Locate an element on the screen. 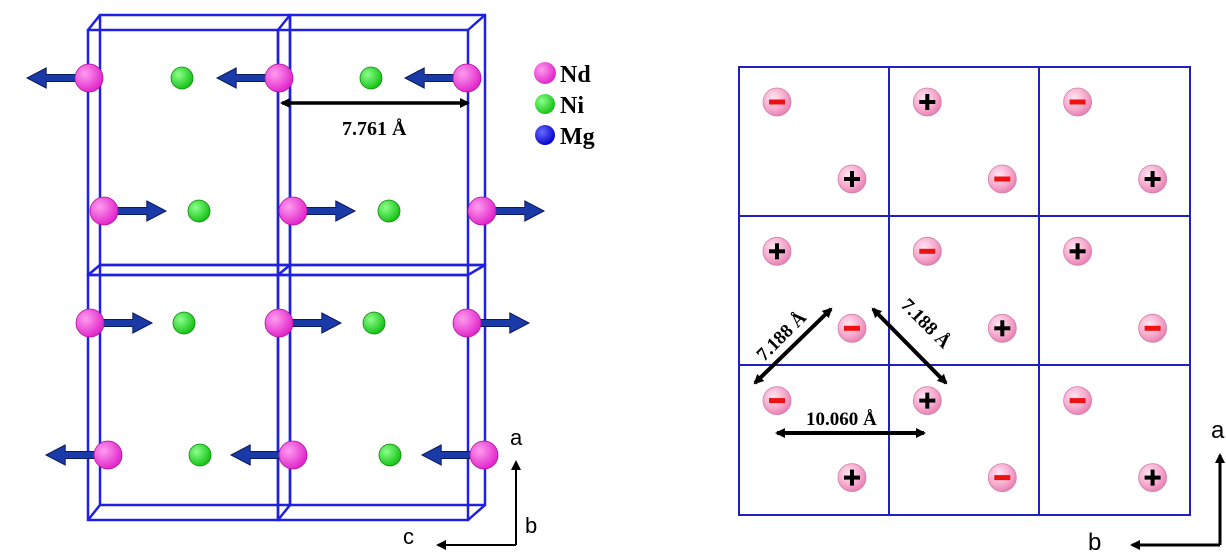 This screenshot has width=1226, height=553. axis-a-right-label: a is located at coordinates (1218, 430).